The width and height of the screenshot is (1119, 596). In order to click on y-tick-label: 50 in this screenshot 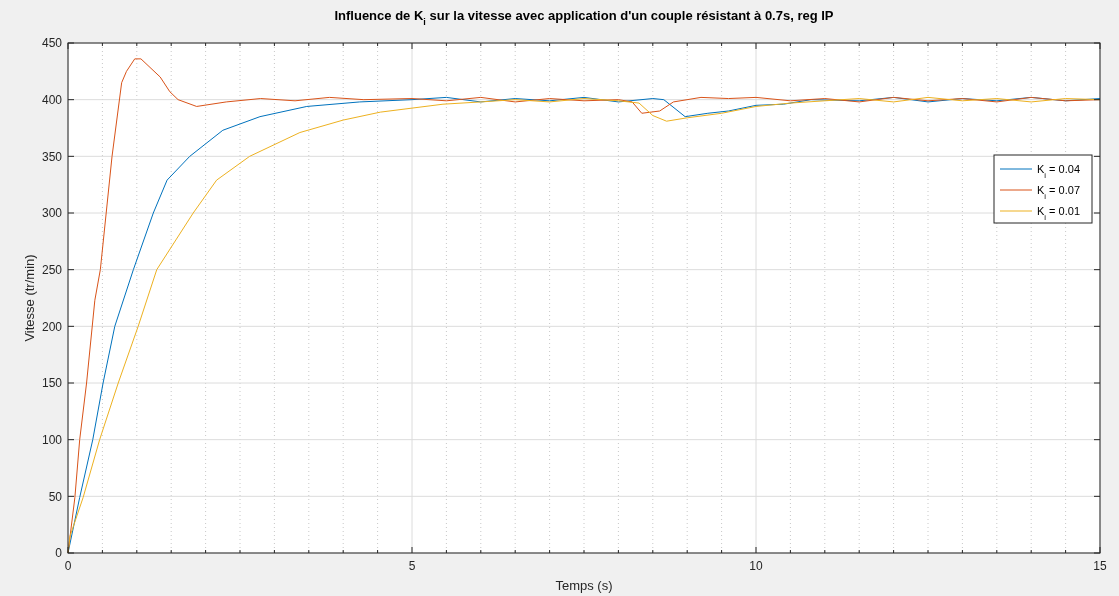, I will do `click(55, 496)`.